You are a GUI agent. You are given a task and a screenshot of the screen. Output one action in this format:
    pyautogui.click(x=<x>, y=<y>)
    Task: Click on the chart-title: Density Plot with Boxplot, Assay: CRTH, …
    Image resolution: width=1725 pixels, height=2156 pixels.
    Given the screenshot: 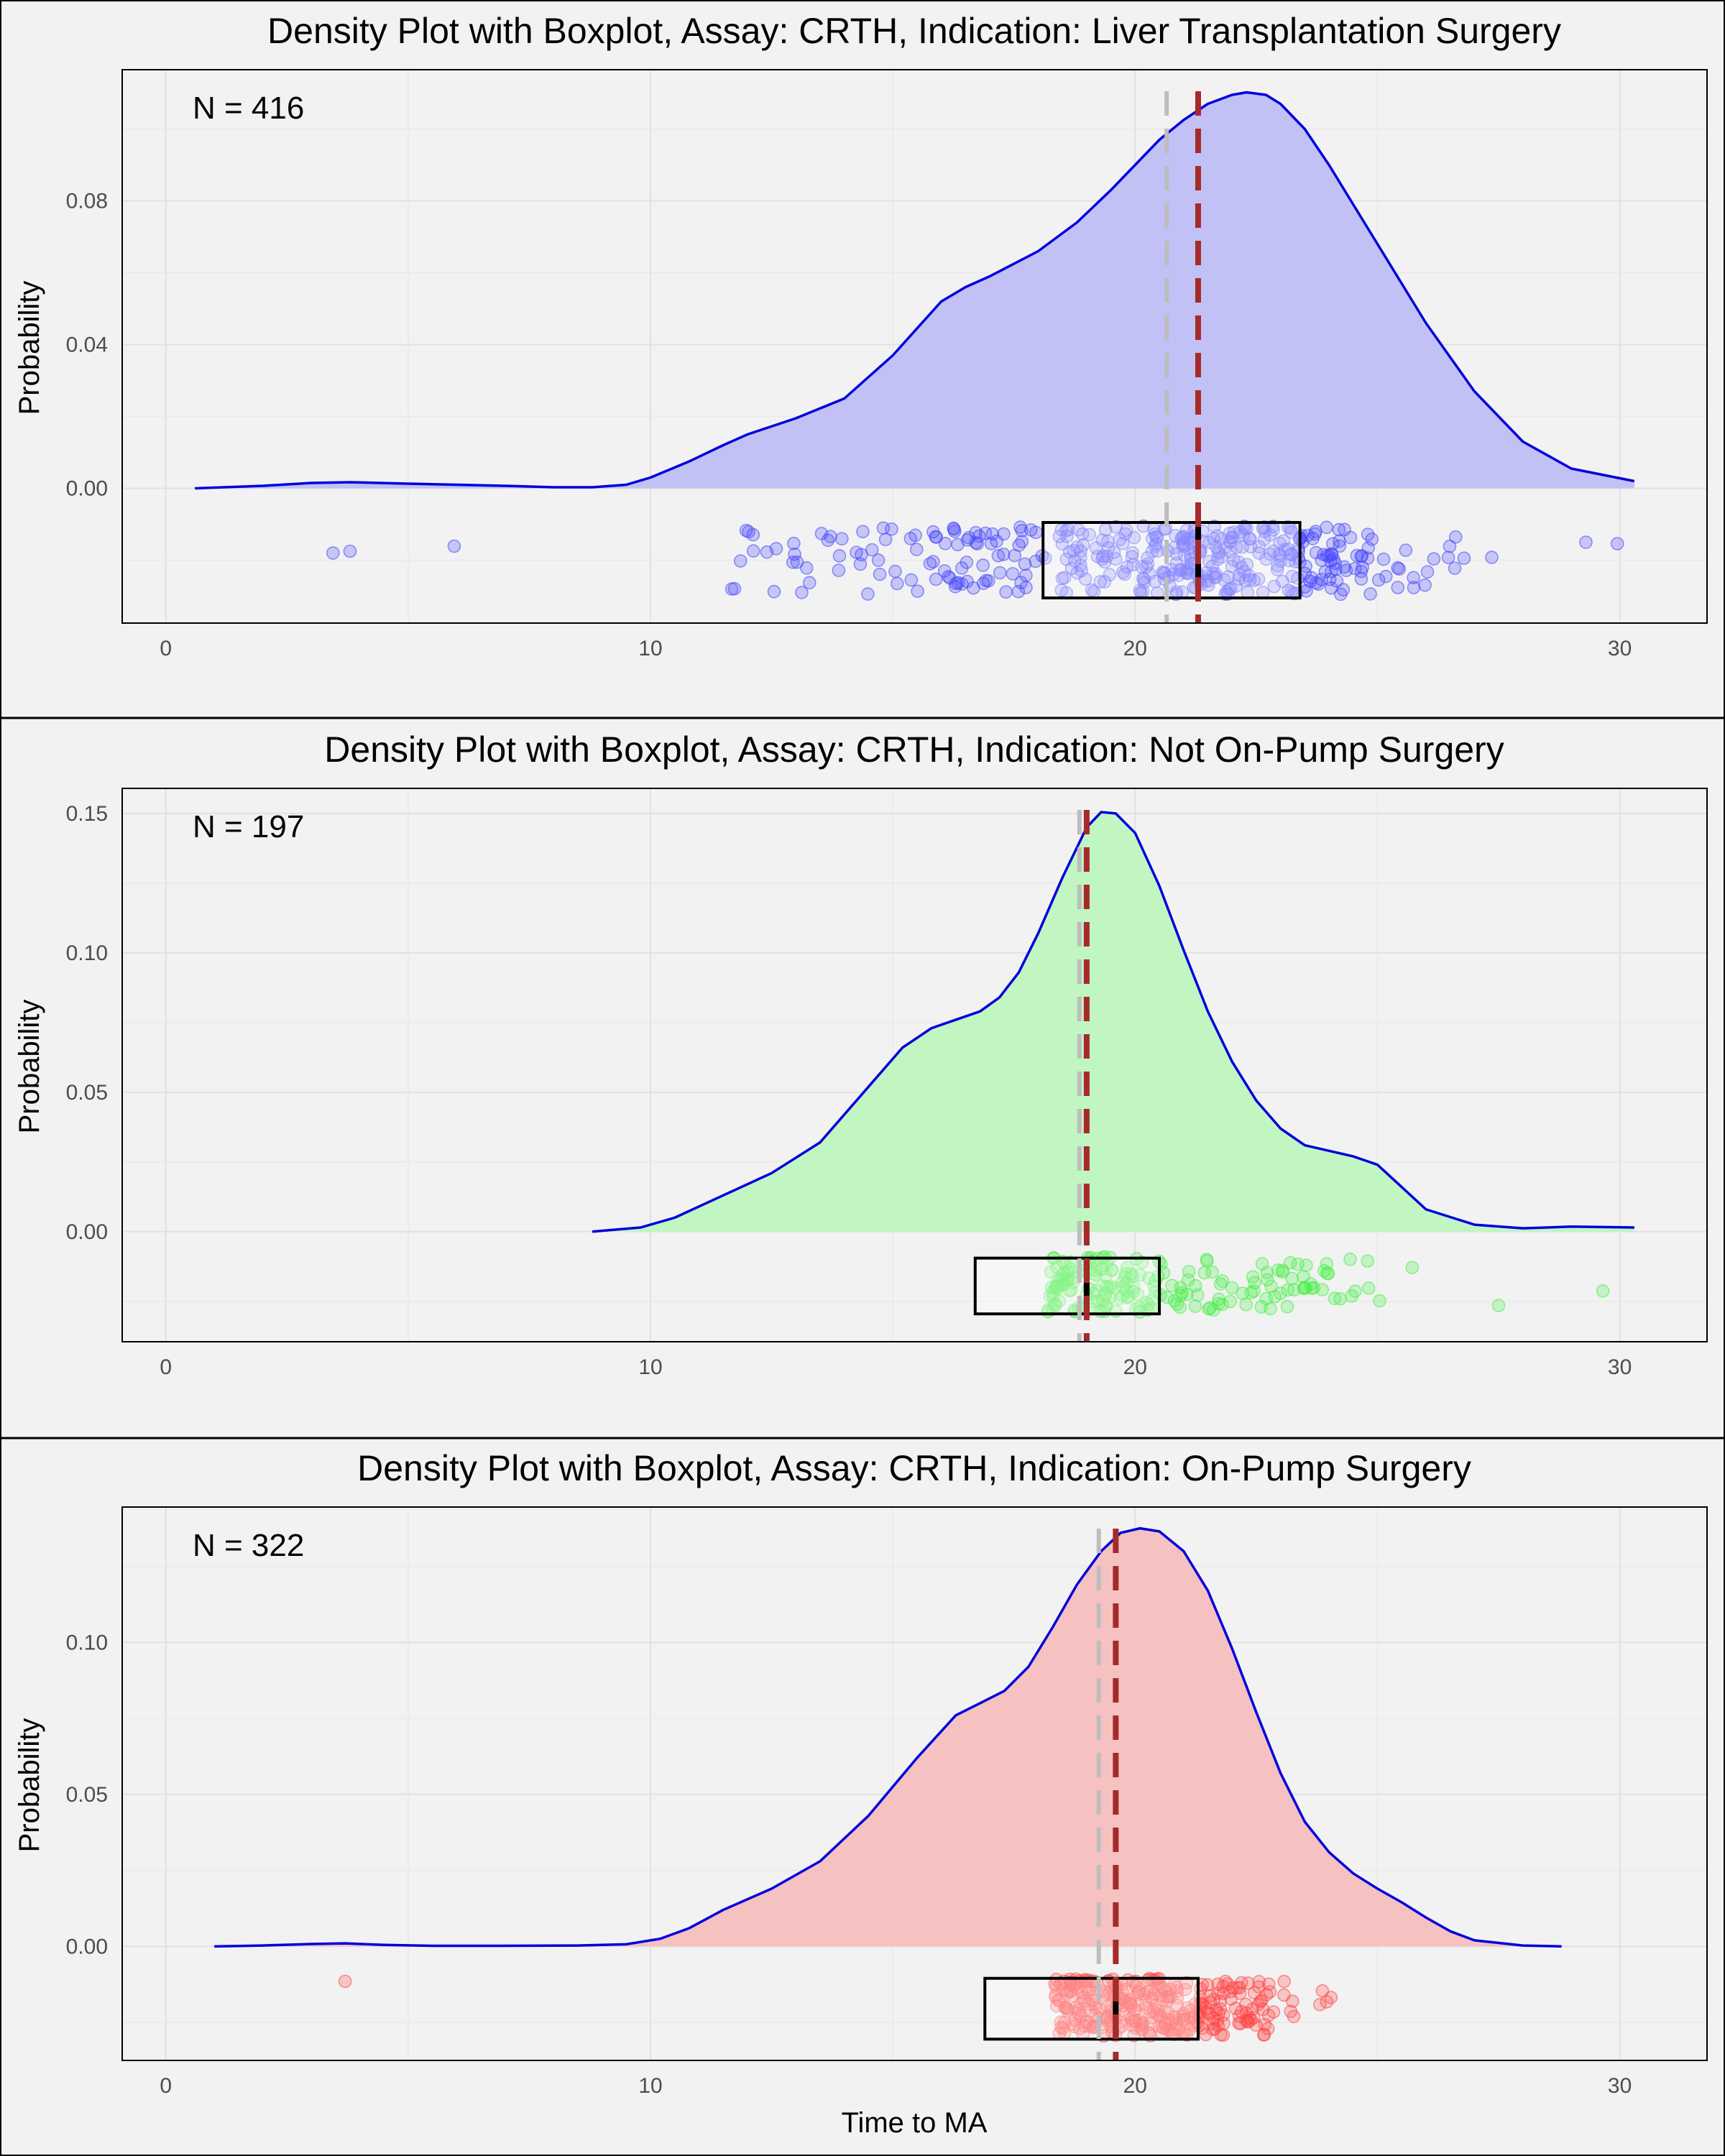 What is the action you would take?
    pyautogui.click(x=914, y=749)
    